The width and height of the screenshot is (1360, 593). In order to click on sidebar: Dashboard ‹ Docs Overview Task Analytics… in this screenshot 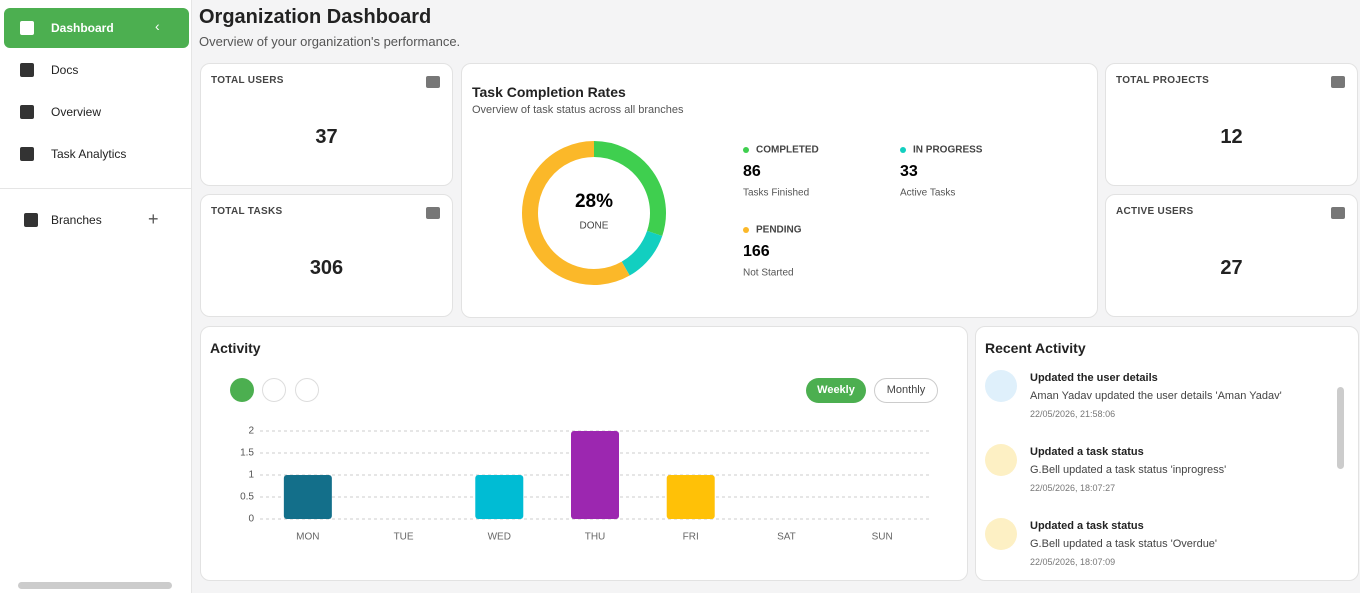, I will do `click(96, 296)`.